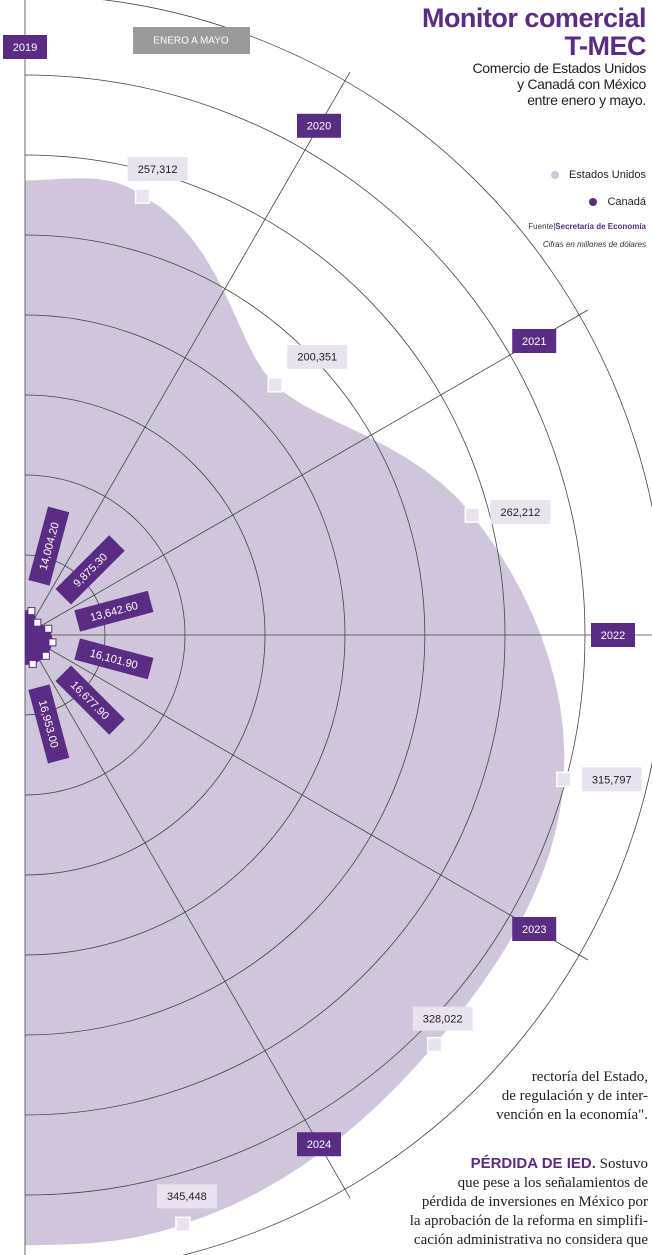  What do you see at coordinates (594, 244) in the screenshot?
I see `note: Cifras en millones de dólares` at bounding box center [594, 244].